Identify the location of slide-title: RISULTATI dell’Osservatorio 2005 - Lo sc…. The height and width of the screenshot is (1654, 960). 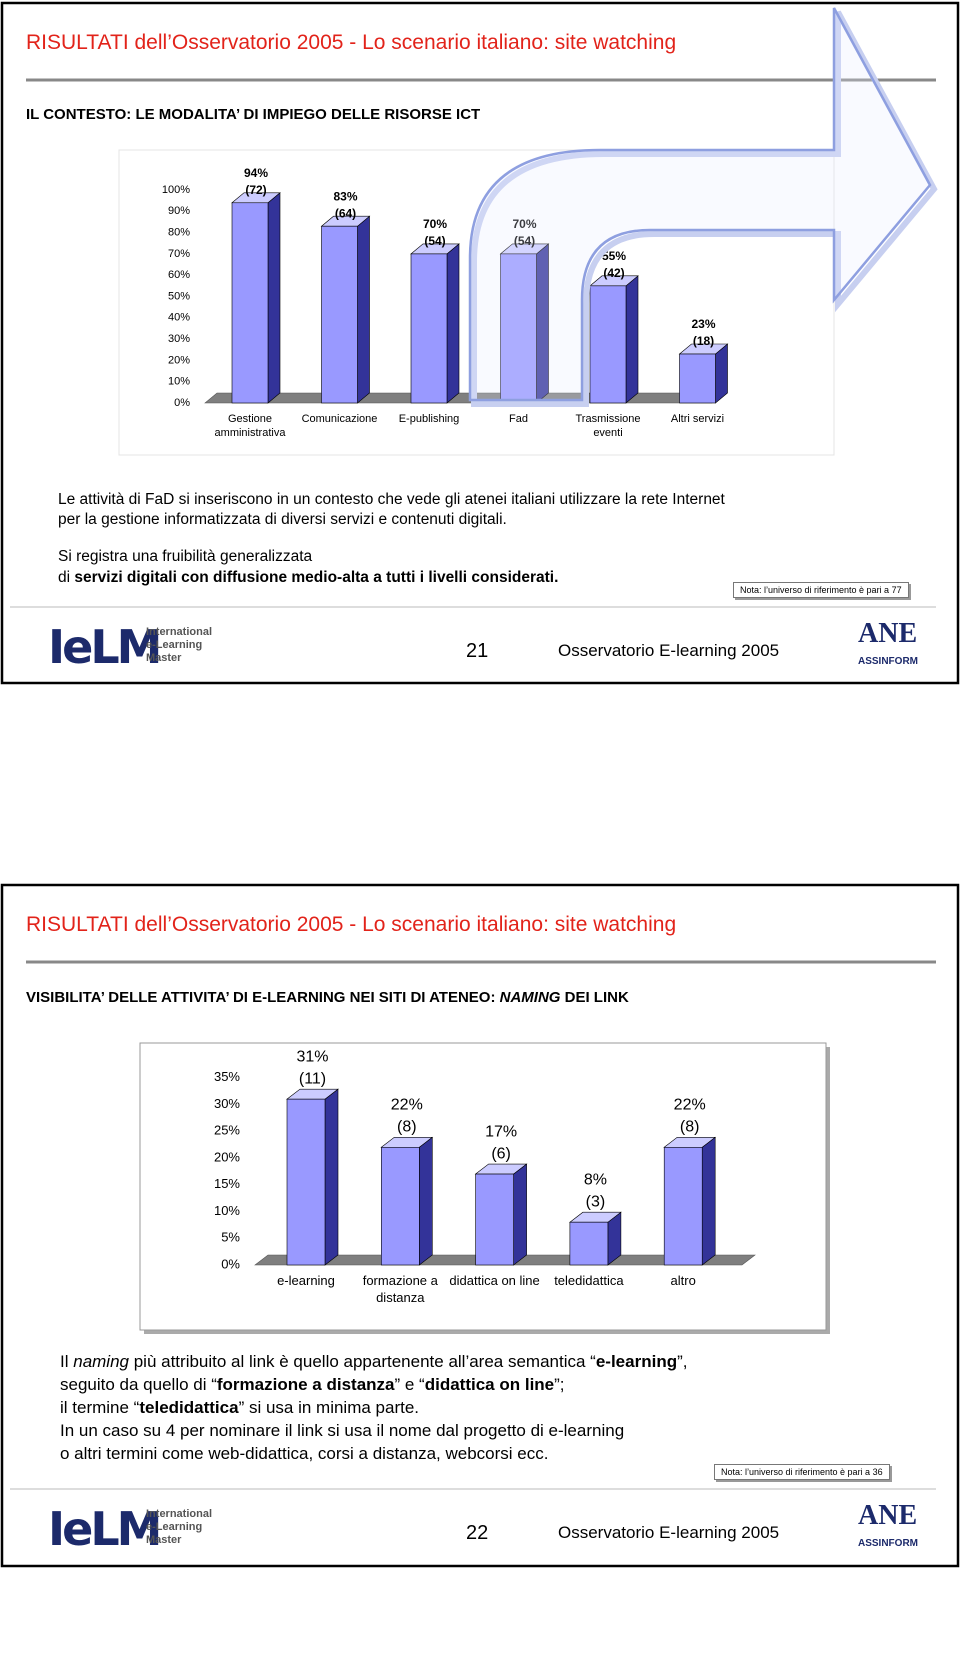
(351, 42).